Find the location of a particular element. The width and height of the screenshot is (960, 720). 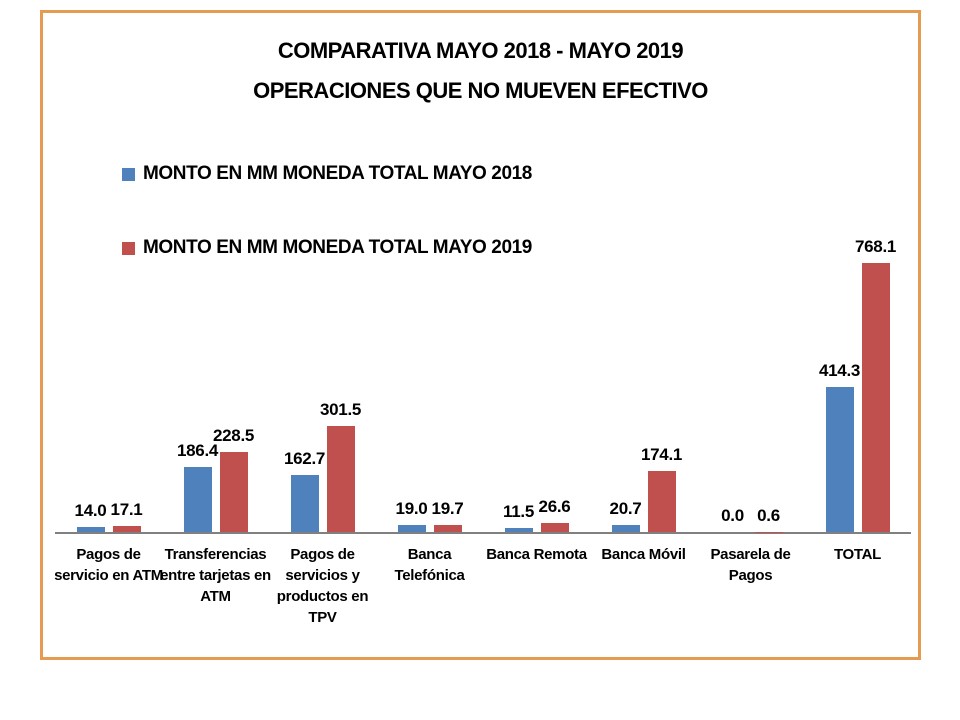

value-label: 0.0 is located at coordinates (732, 515).